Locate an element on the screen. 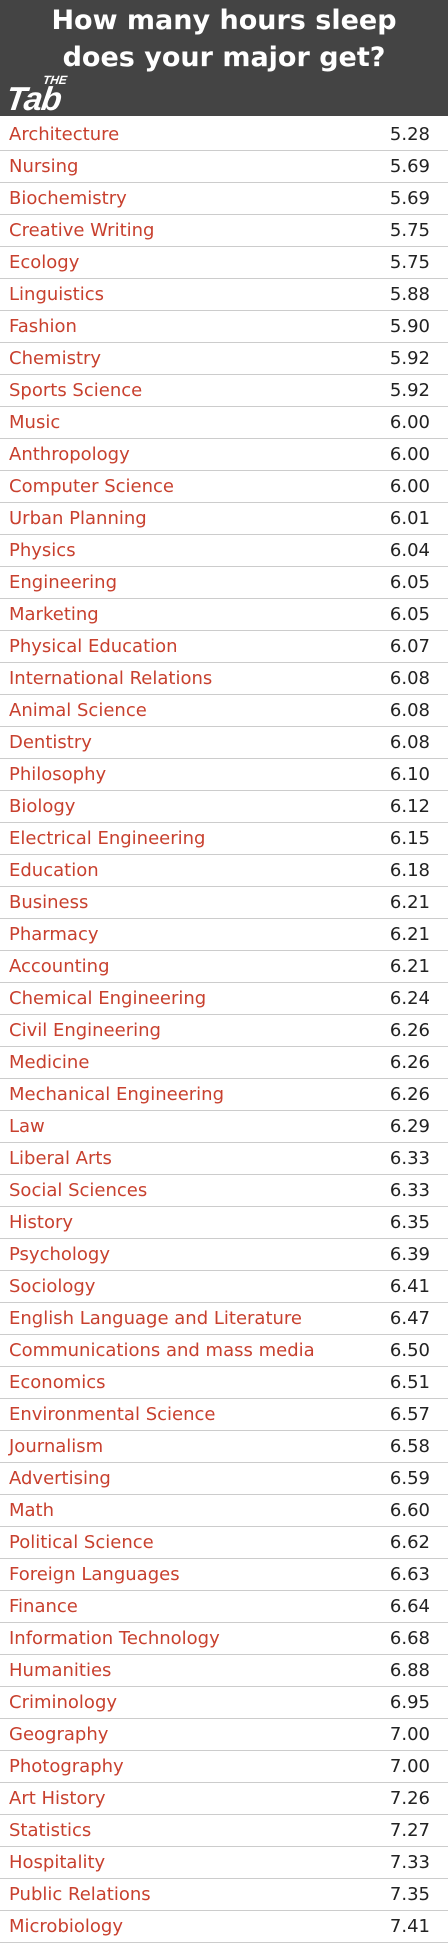 This screenshot has height=1959, width=448. major-label: Physics is located at coordinates (42, 550).